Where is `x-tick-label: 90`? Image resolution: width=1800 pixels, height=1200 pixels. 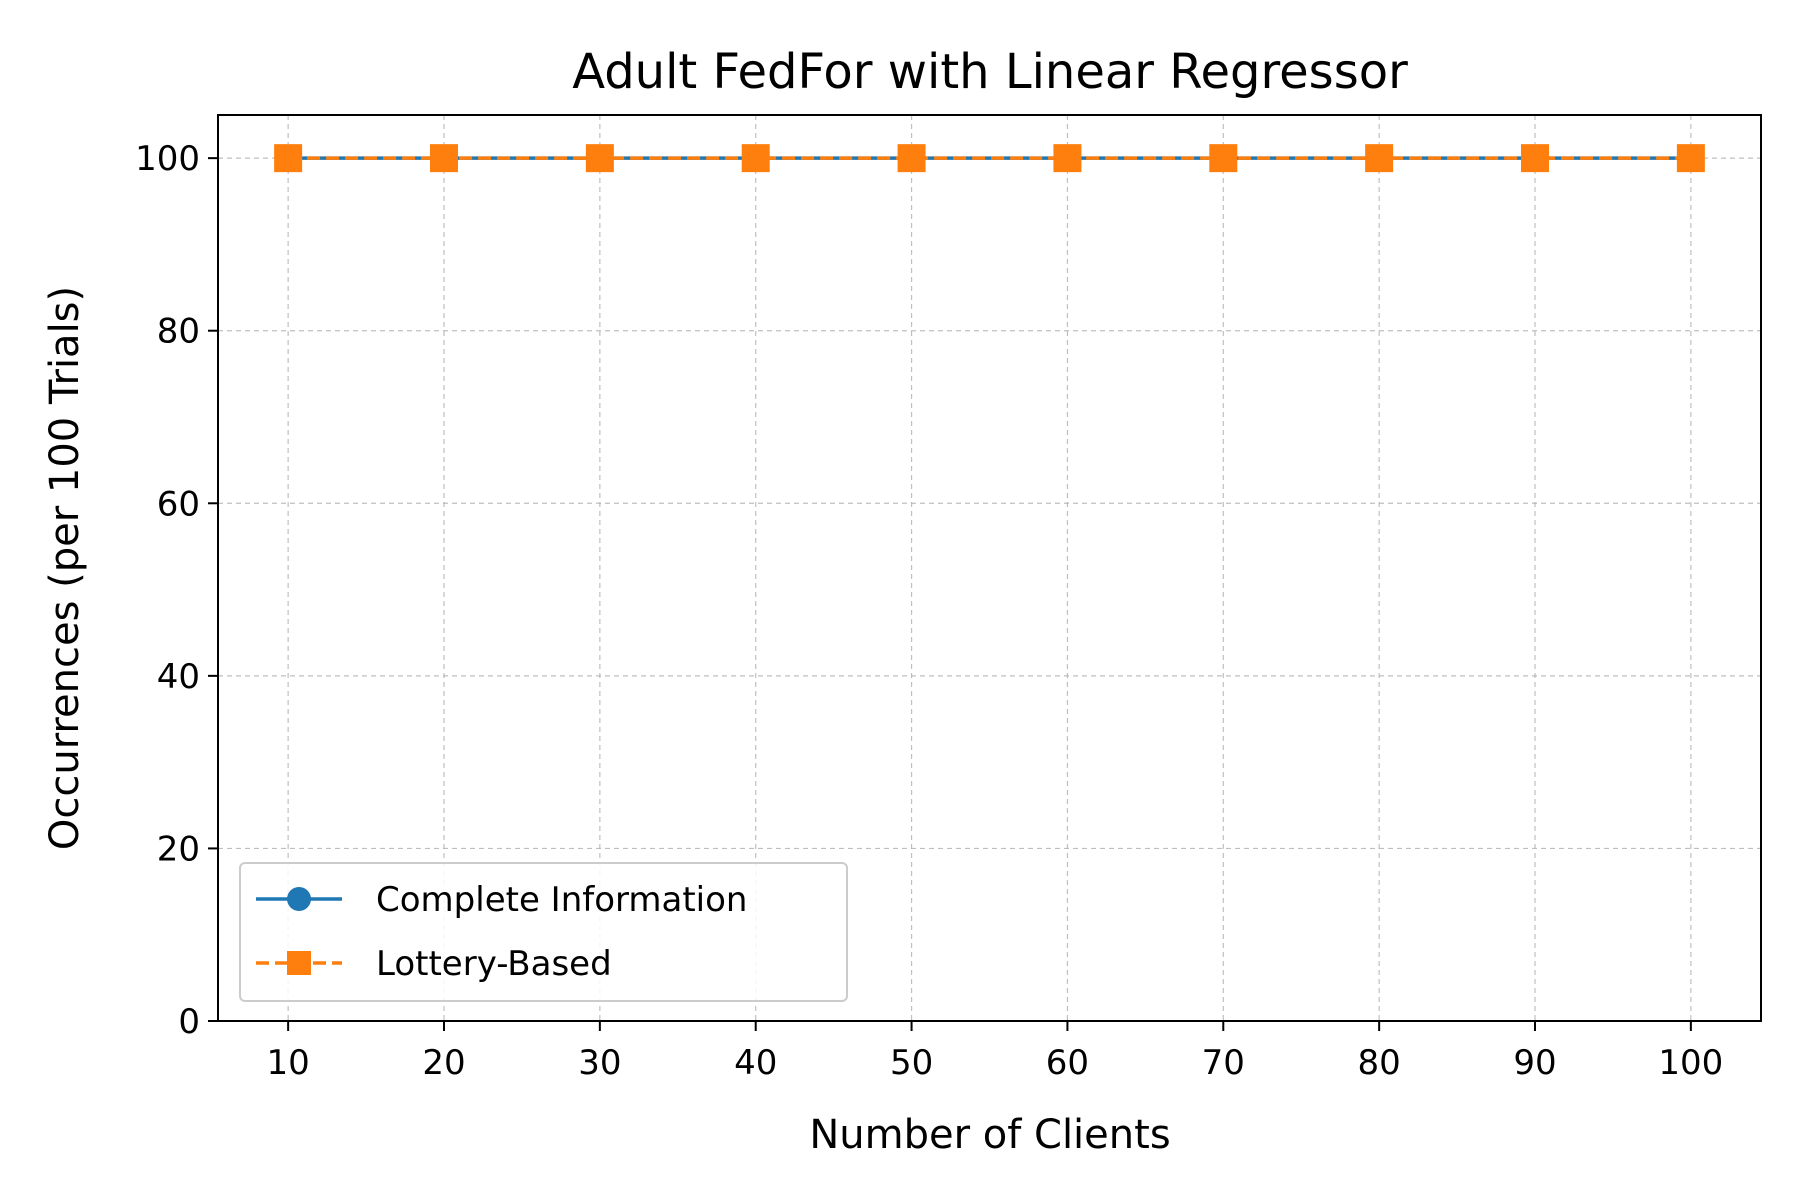
x-tick-label: 90 is located at coordinates (1534, 1063).